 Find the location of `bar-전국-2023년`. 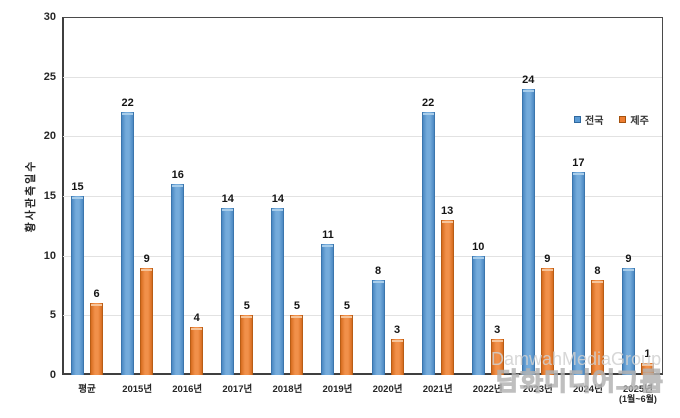

bar-전국-2023년 is located at coordinates (528, 232).